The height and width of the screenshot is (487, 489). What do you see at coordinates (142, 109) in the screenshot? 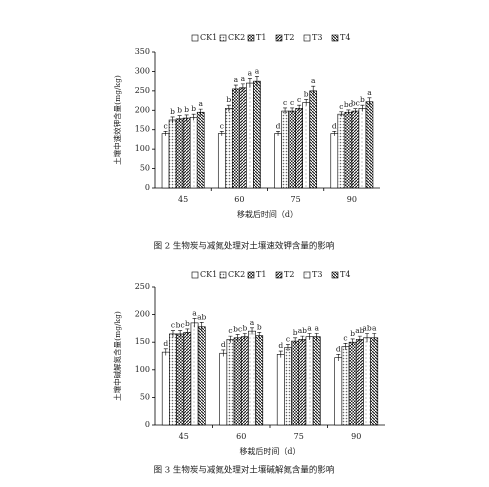
I see `y-tick-label: 200` at bounding box center [142, 109].